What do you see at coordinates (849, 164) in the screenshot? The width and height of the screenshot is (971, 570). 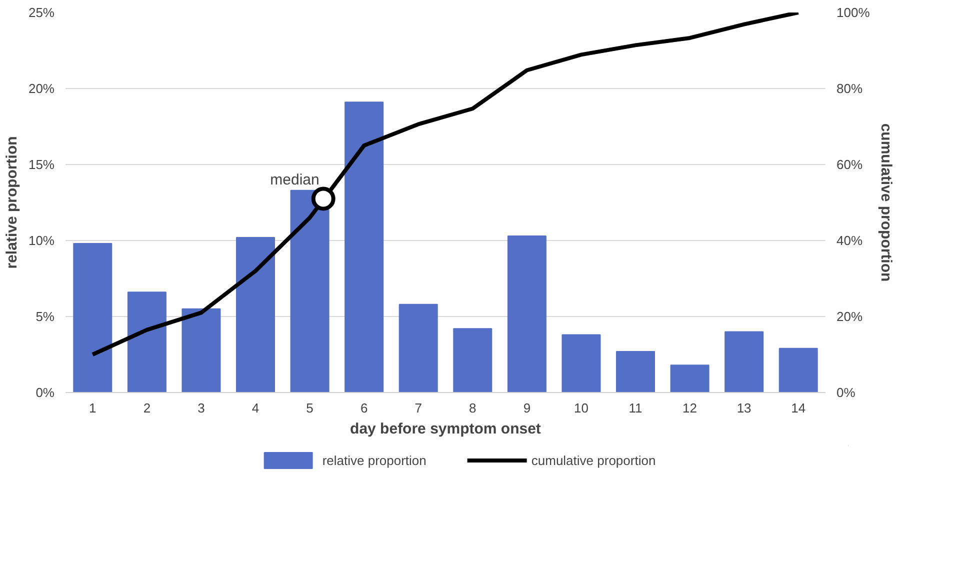 I see `y2-tick-label: 60%` at bounding box center [849, 164].